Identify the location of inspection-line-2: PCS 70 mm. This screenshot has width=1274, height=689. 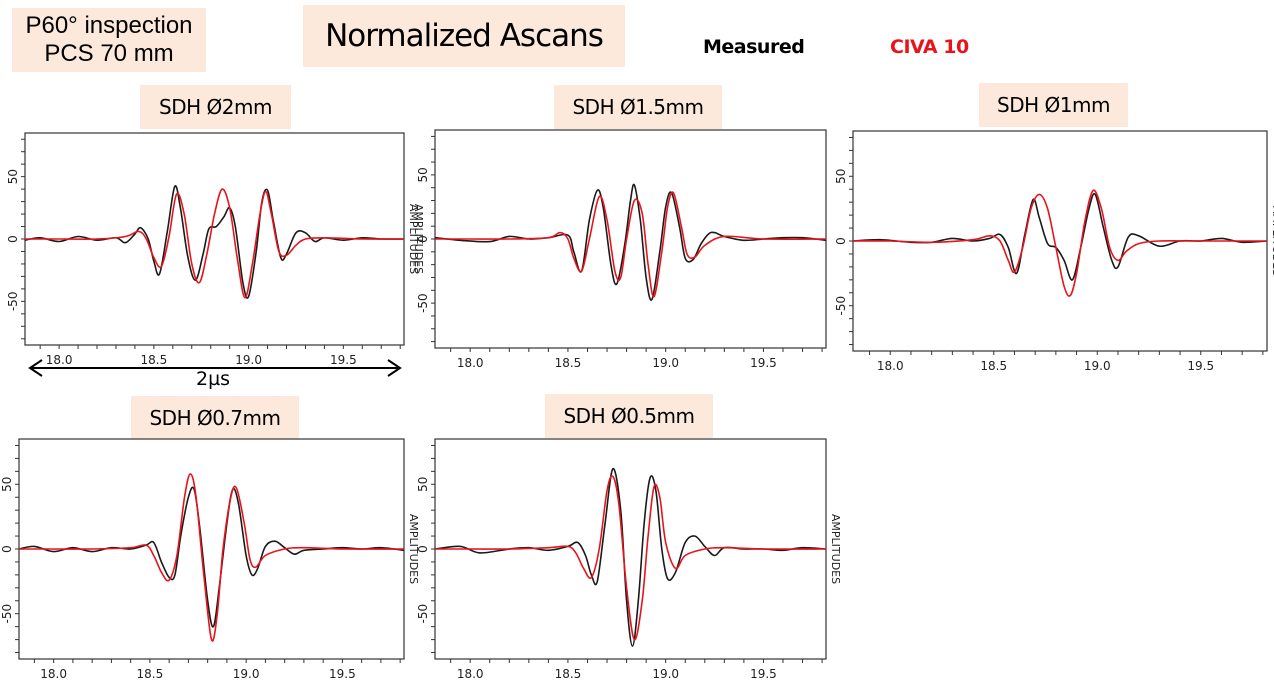
(109, 53).